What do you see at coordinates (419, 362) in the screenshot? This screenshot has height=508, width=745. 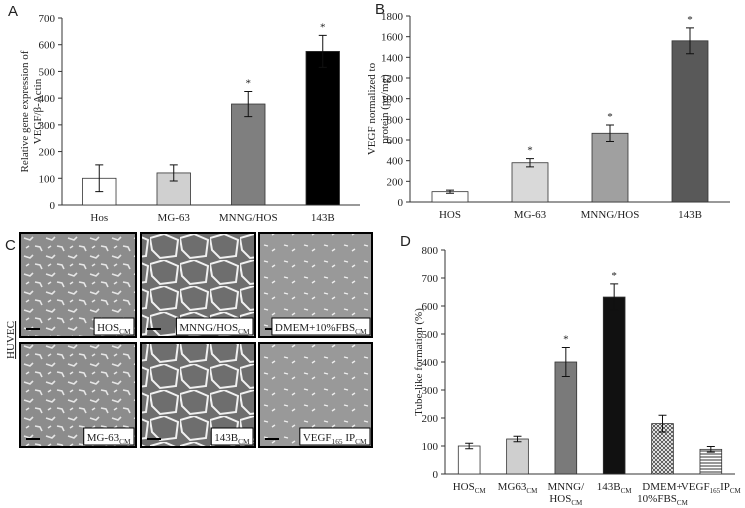 I see `y-axis-label: Tube-like formation (%)` at bounding box center [419, 362].